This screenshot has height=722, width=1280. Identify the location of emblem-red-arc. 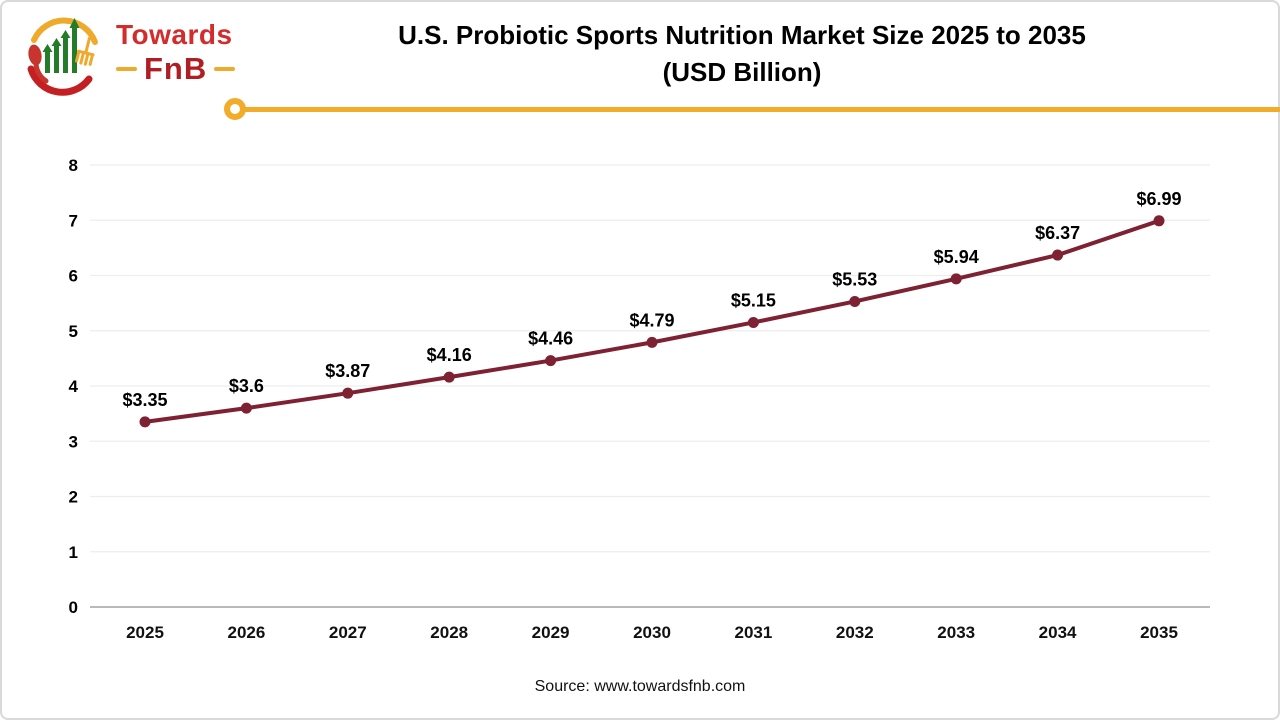
(60, 80).